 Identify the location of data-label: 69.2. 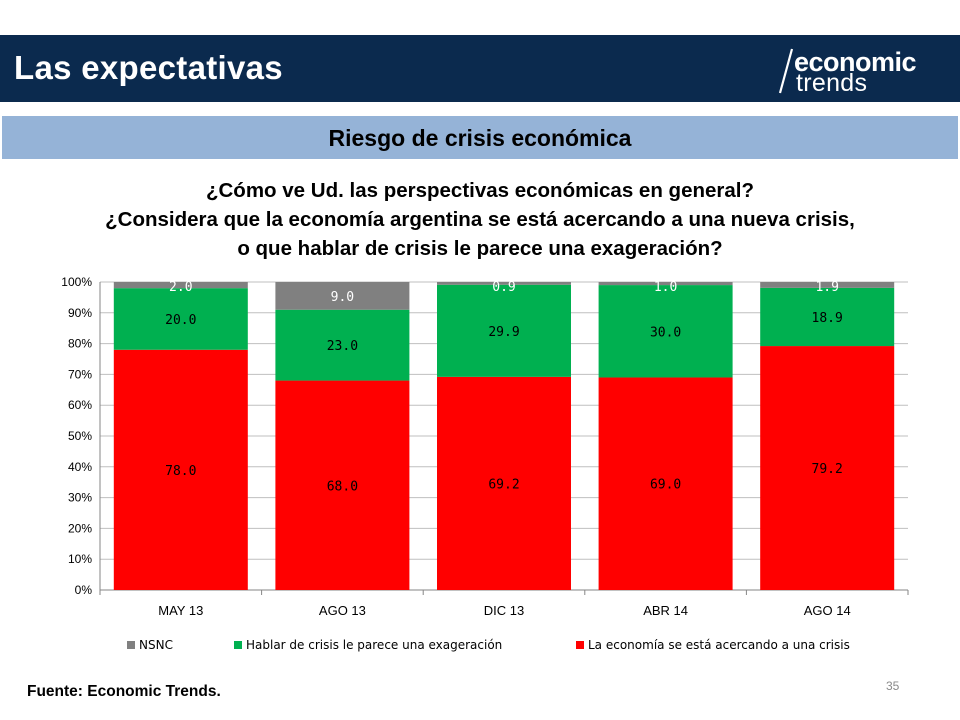
(503, 484).